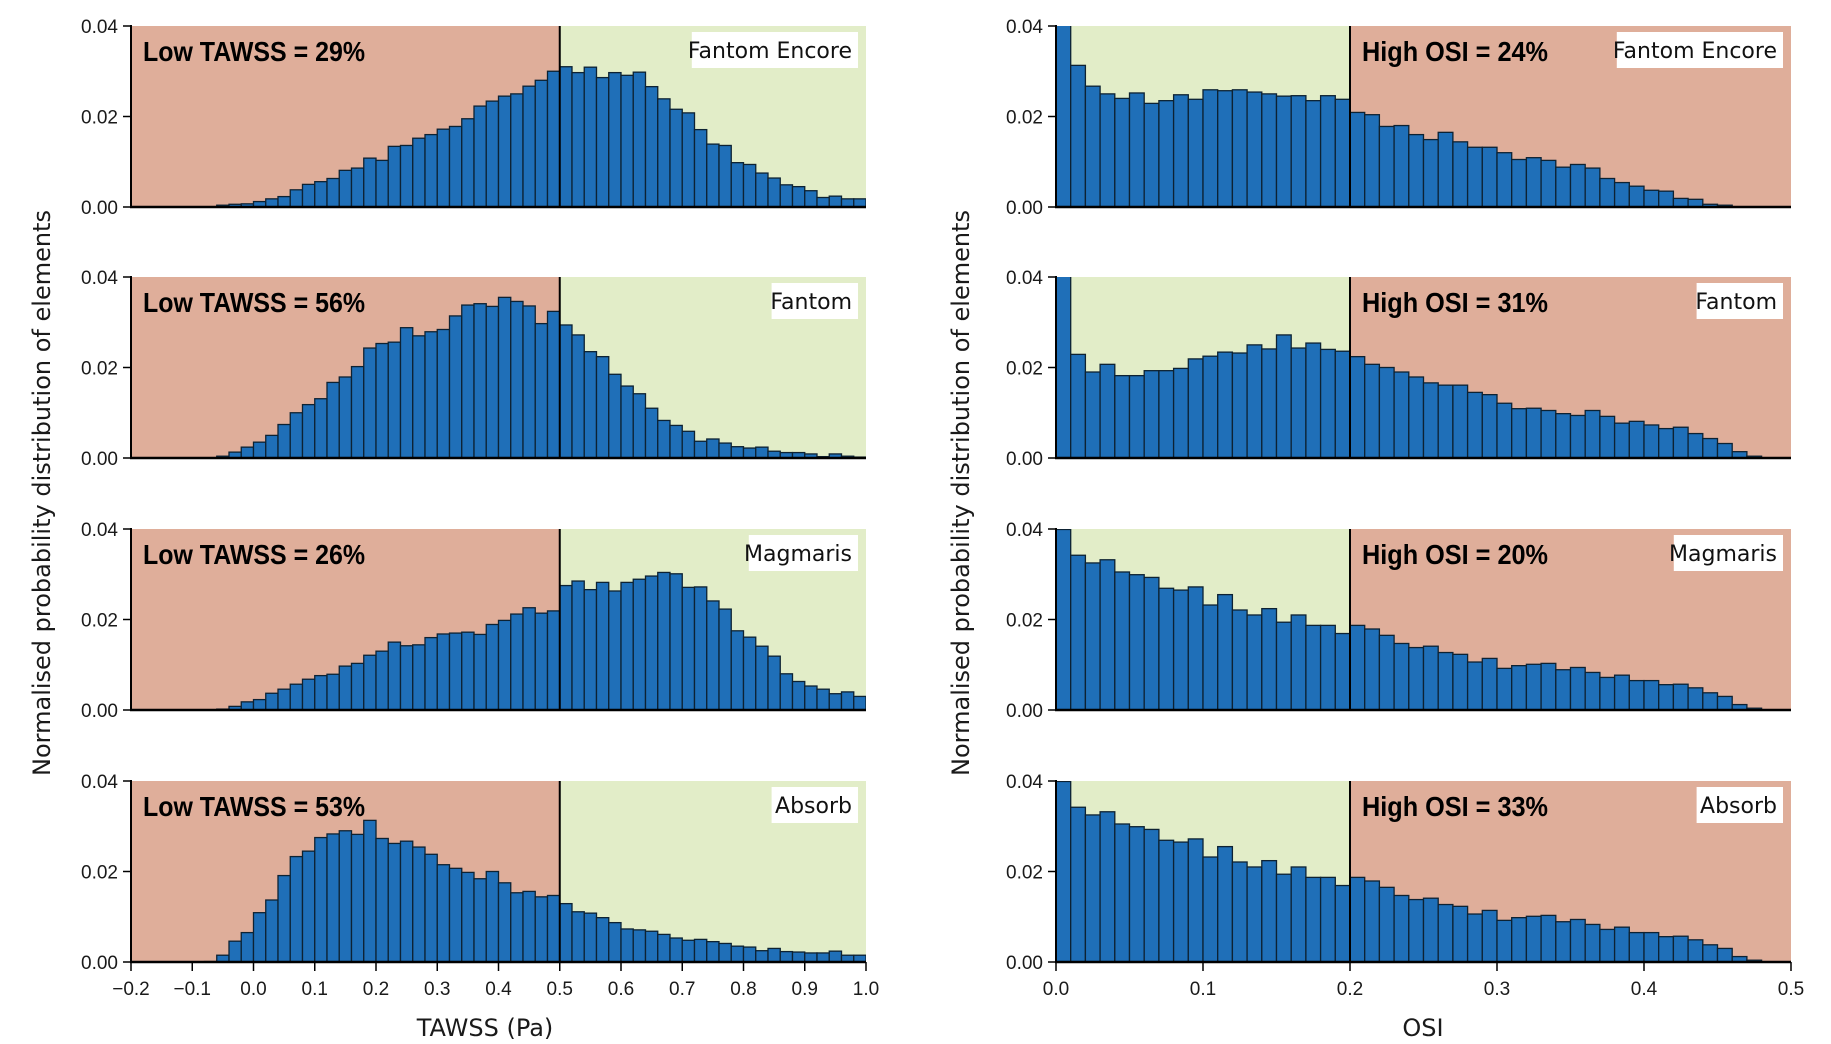 The height and width of the screenshot is (1044, 1831). What do you see at coordinates (770, 51) in the screenshot?
I see `device-name-label: Fantom Encore` at bounding box center [770, 51].